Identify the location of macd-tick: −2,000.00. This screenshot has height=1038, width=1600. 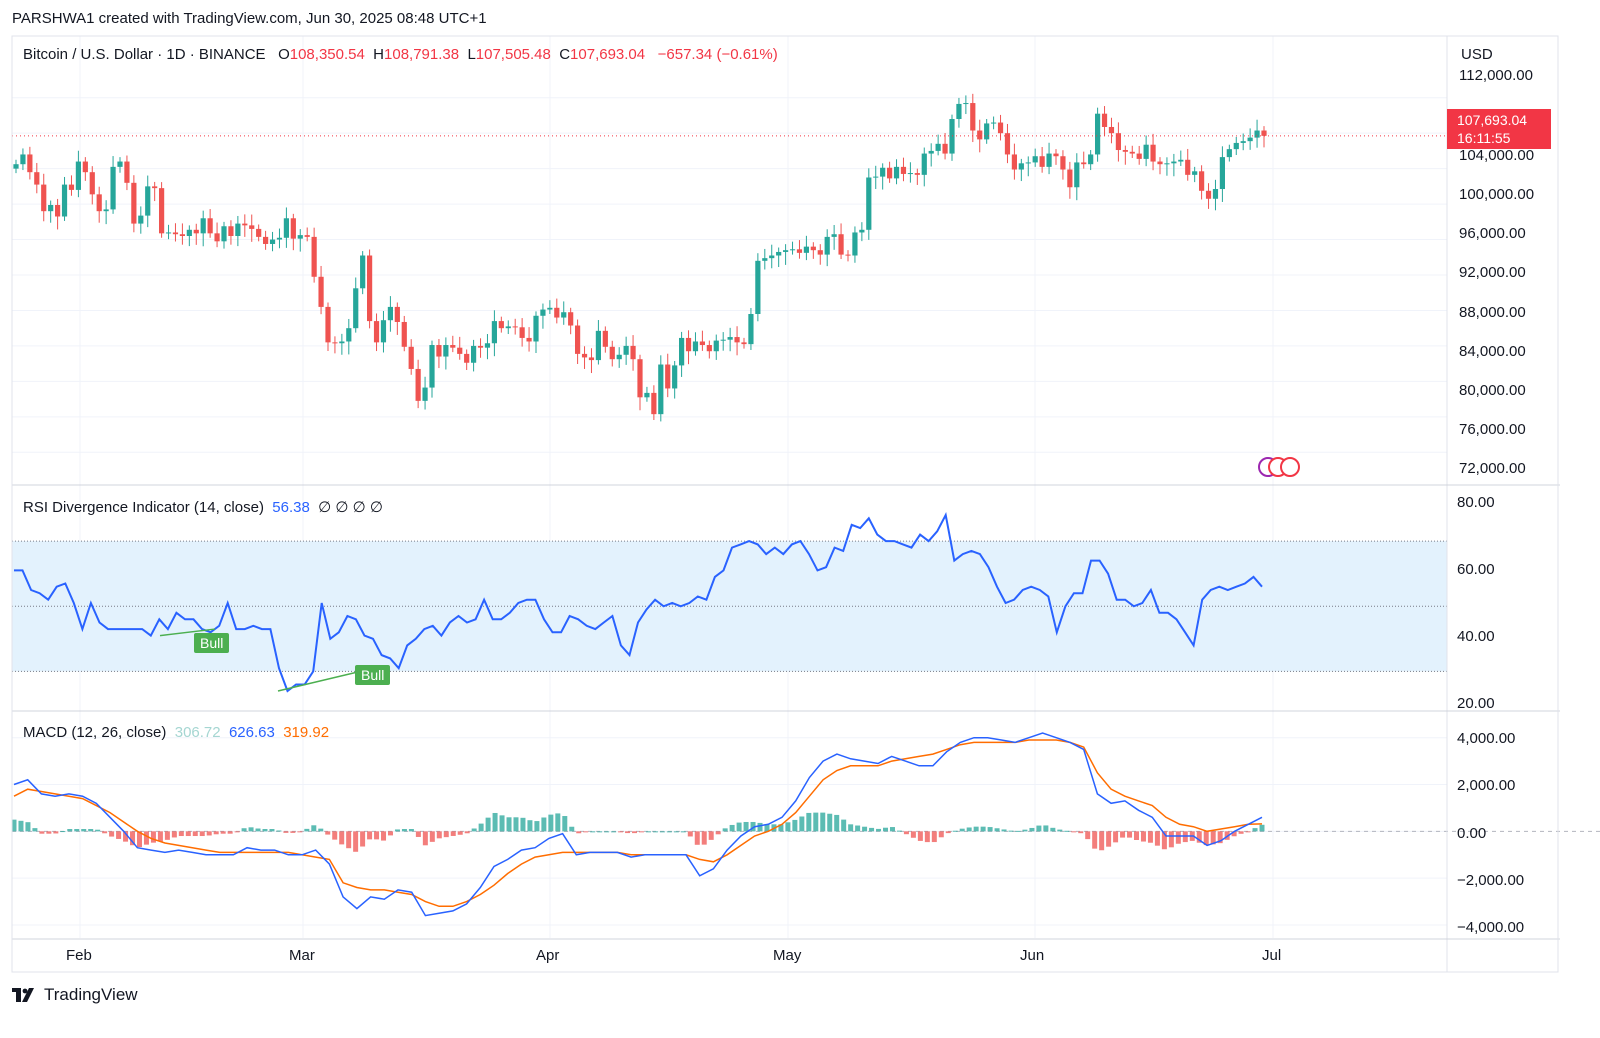
(1491, 880).